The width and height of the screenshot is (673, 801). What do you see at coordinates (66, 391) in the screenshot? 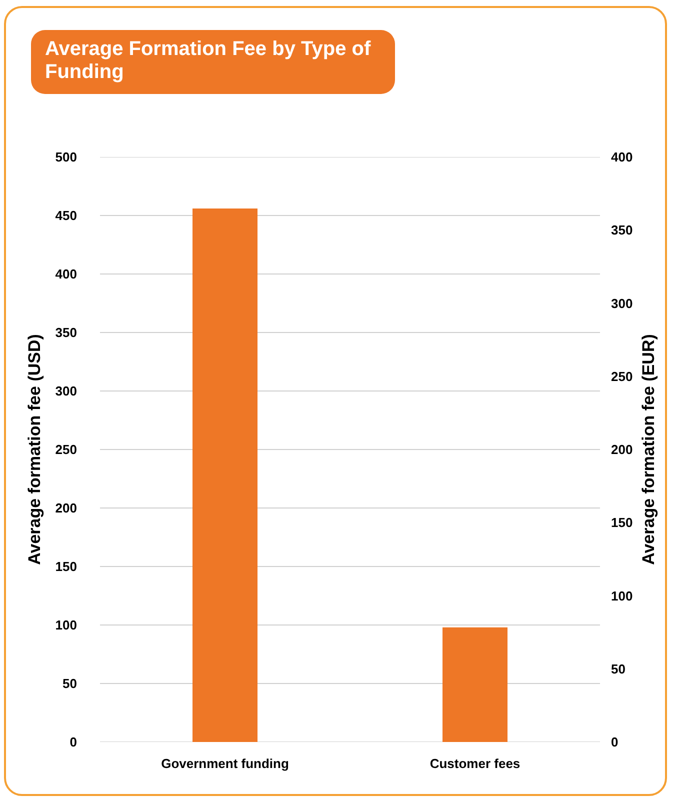
I see `y-tick-label: 300` at bounding box center [66, 391].